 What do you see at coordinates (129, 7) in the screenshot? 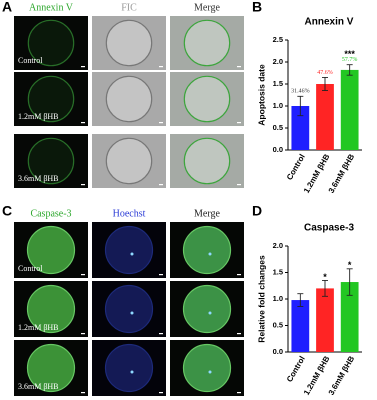
I see `column-header: FIC` at bounding box center [129, 7].